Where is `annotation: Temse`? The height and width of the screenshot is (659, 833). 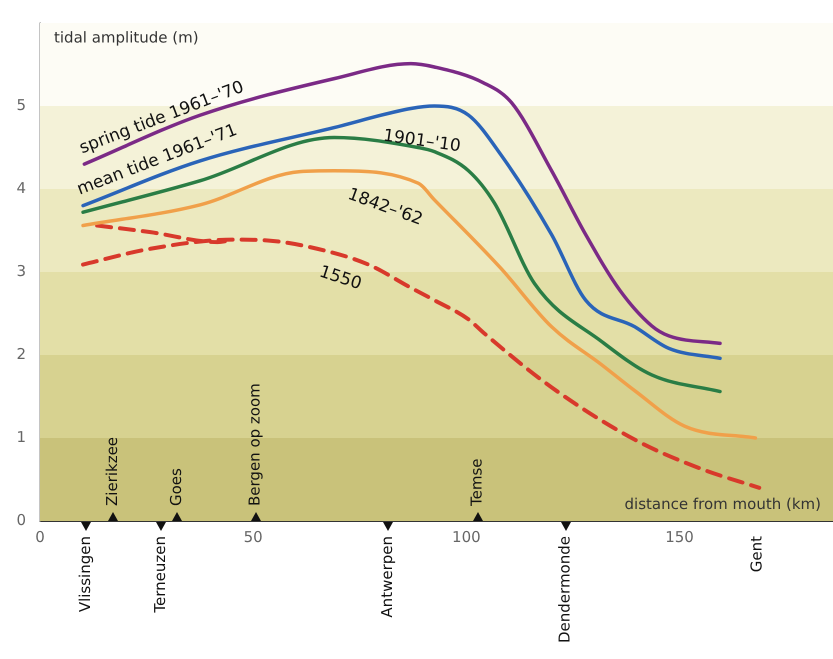
annotation: Temse is located at coordinates (477, 482).